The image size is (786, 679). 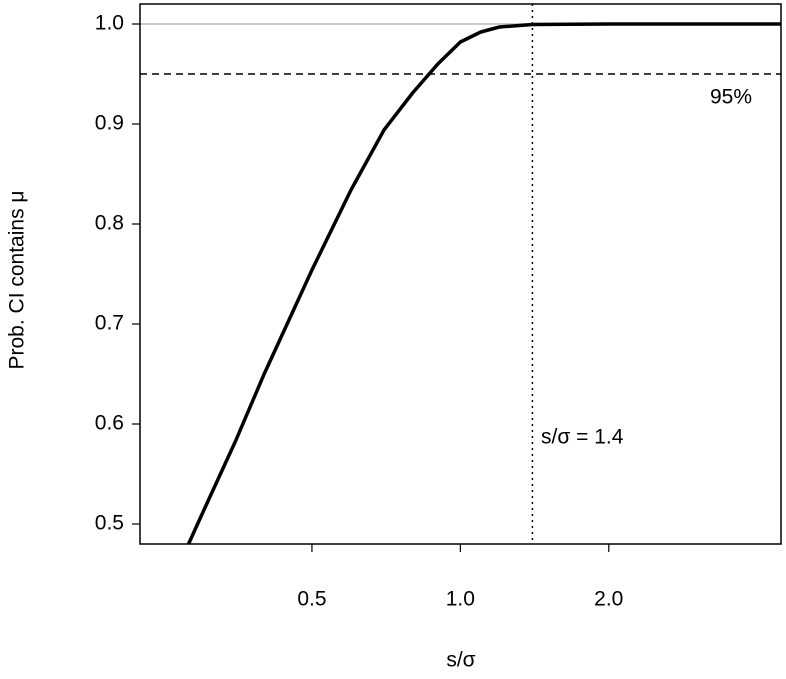 What do you see at coordinates (608, 599) in the screenshot?
I see `x-tick-label: 2.0` at bounding box center [608, 599].